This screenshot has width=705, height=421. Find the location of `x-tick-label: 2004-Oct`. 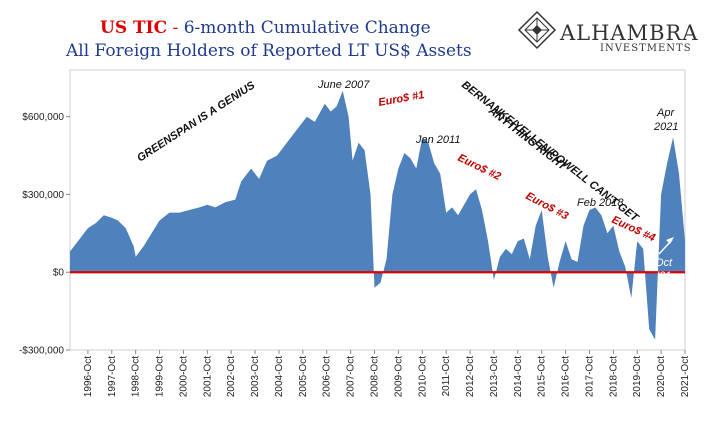

x-tick-label: 2004-Oct is located at coordinates (279, 376).